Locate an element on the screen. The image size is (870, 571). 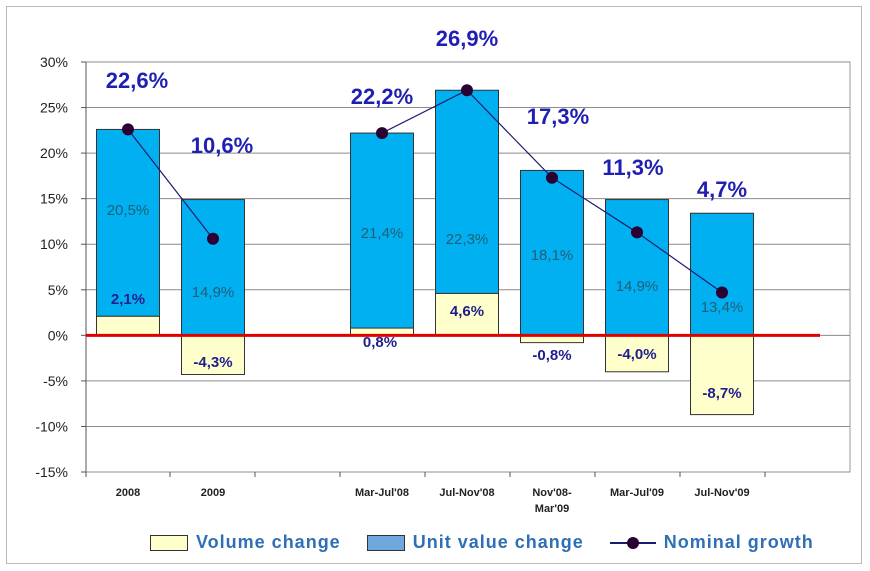
nominal-growth-label: 22,6% is located at coordinates (137, 80).